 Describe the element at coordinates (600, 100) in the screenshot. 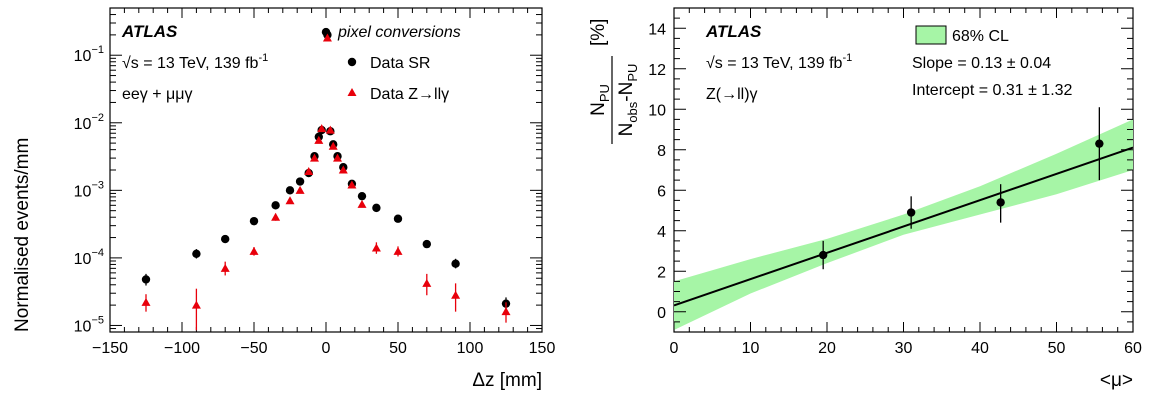

I see `right-y-title-numerator: NPU` at that location.